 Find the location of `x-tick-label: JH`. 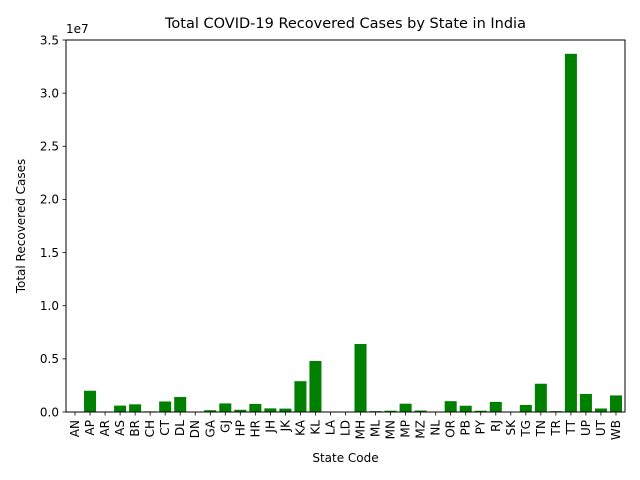

x-tick-label: JH is located at coordinates (270, 427).